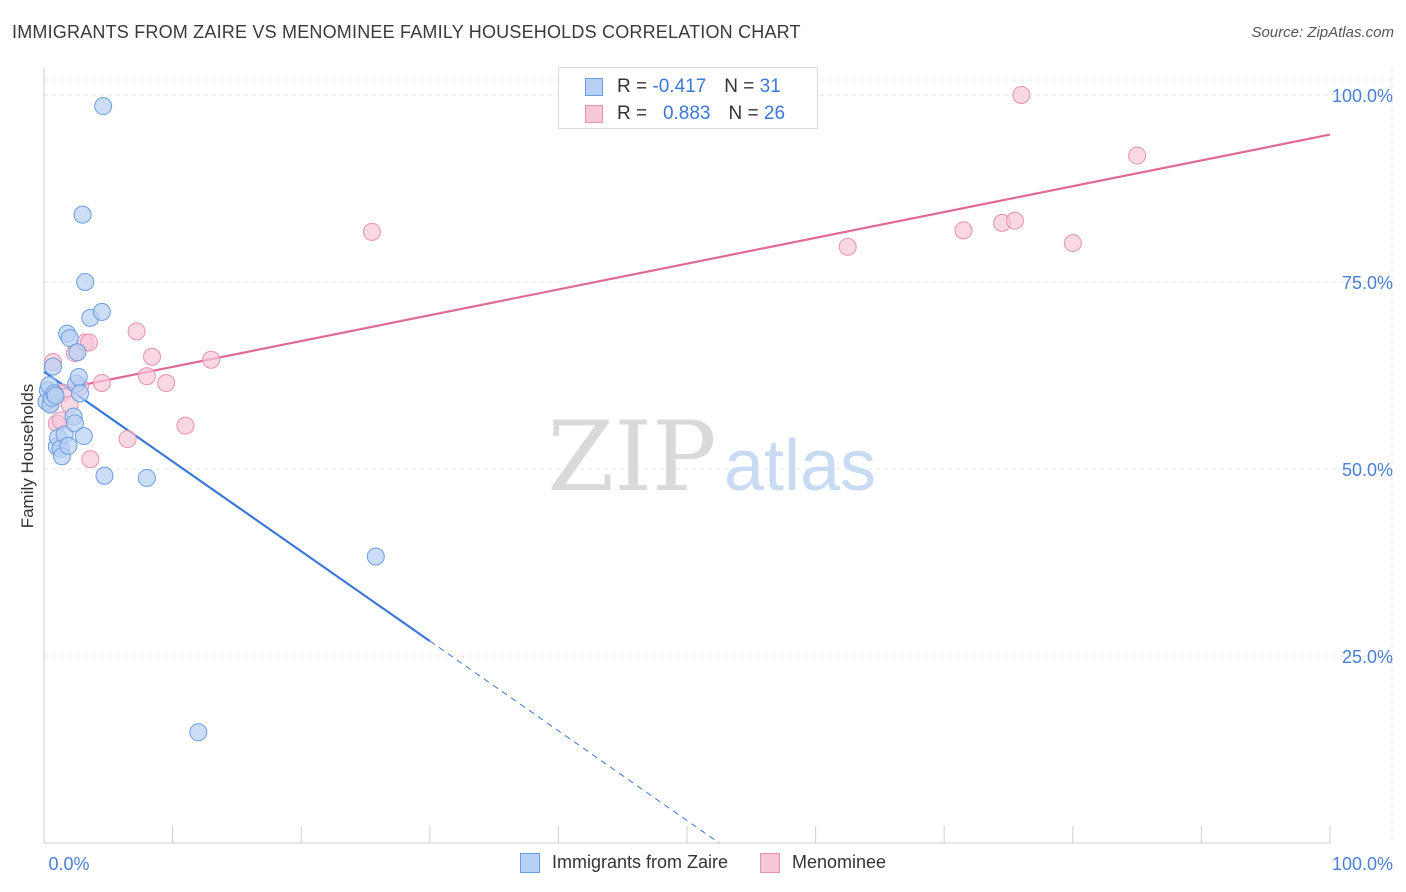 The height and width of the screenshot is (892, 1406). I want to click on legend-item-zaire: Immigrants from Zaire, so click(623, 862).